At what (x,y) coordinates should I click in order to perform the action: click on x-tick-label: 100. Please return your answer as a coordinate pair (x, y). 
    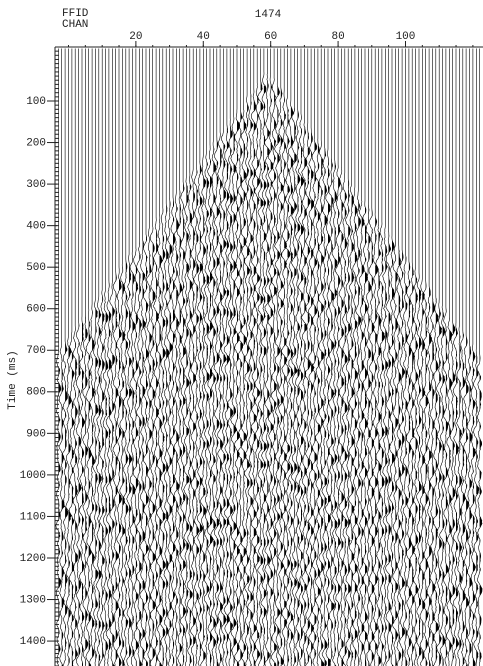
    Looking at the image, I should click on (406, 37).